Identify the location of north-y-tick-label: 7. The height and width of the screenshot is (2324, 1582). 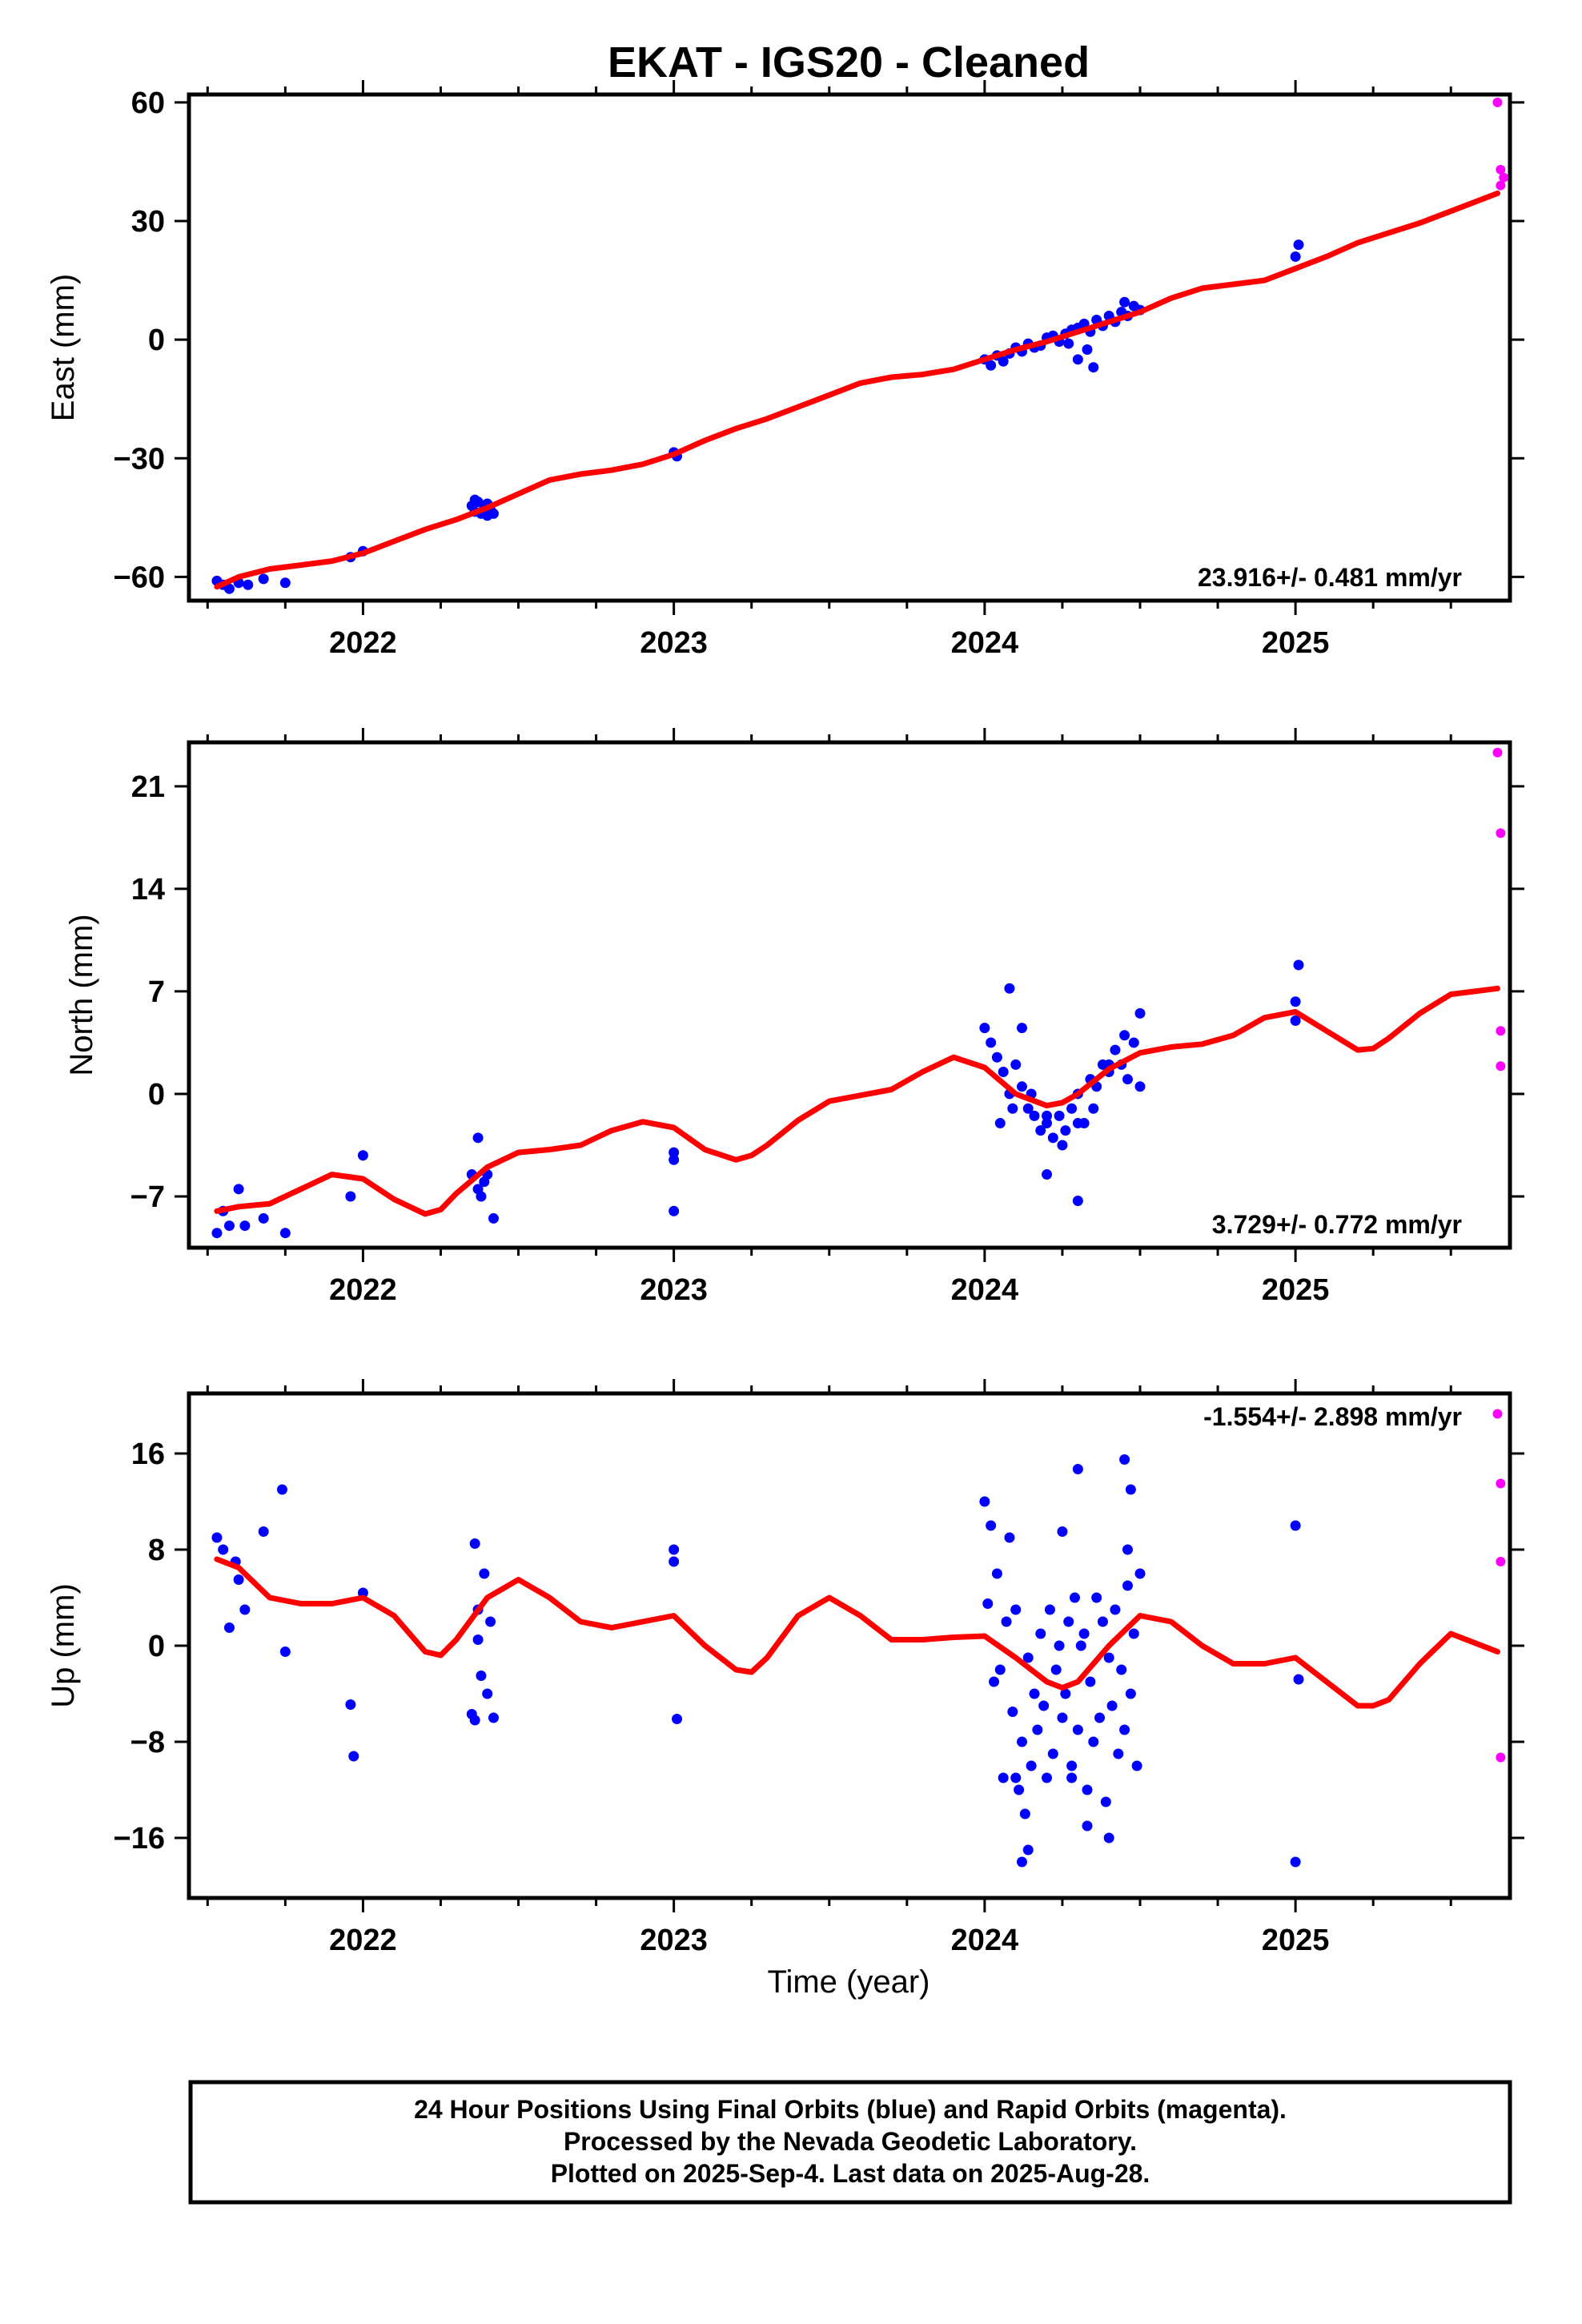
(156, 992).